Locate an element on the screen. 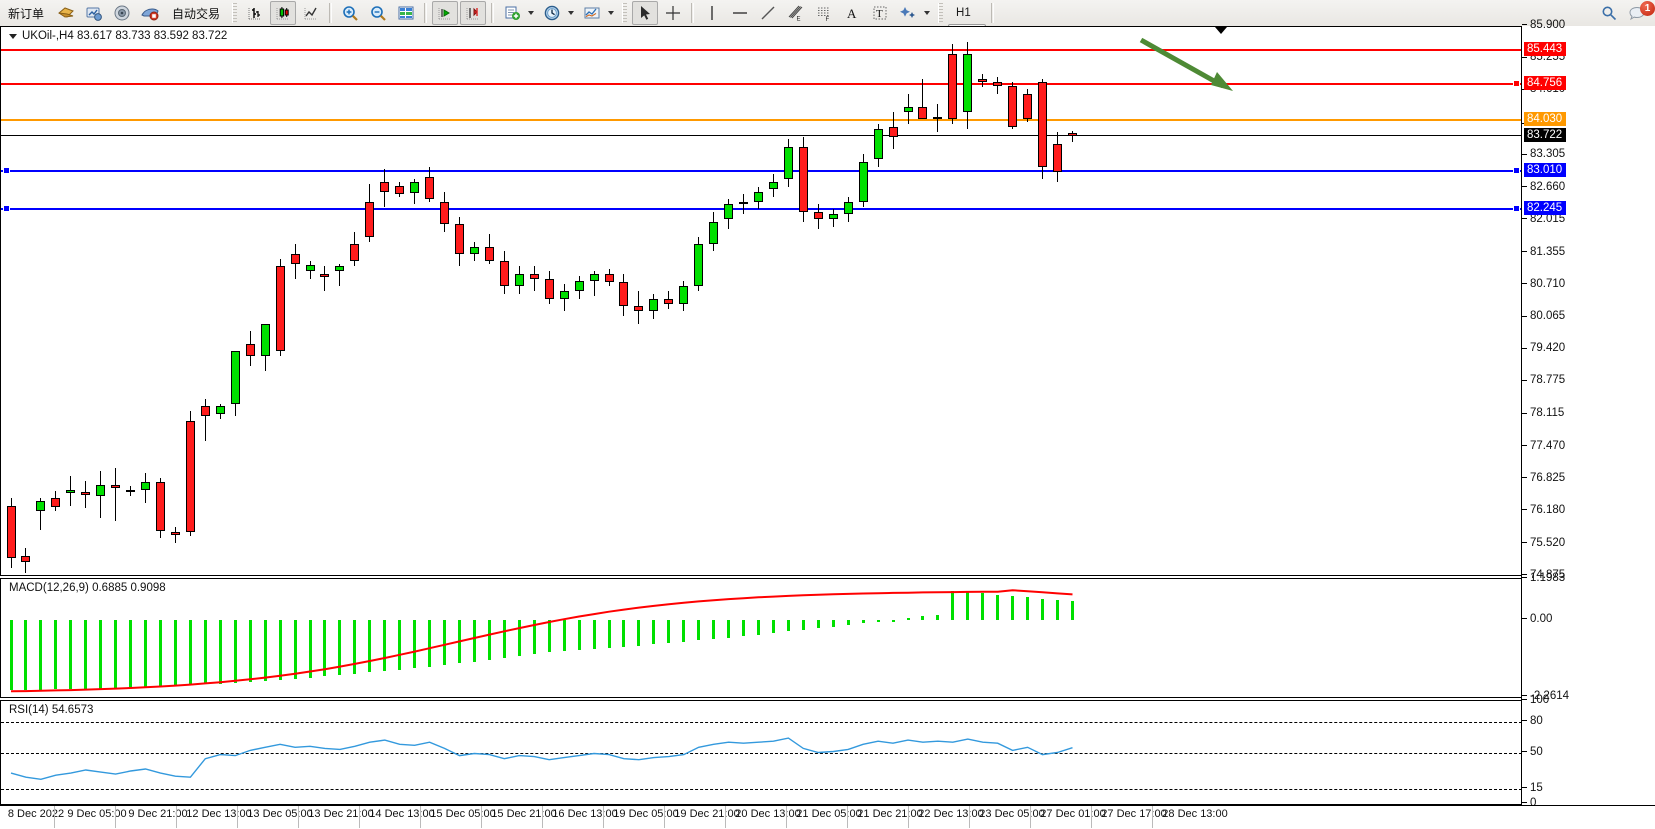 The height and width of the screenshot is (829, 1655). new-order-button: 新订单 is located at coordinates (26, 13).